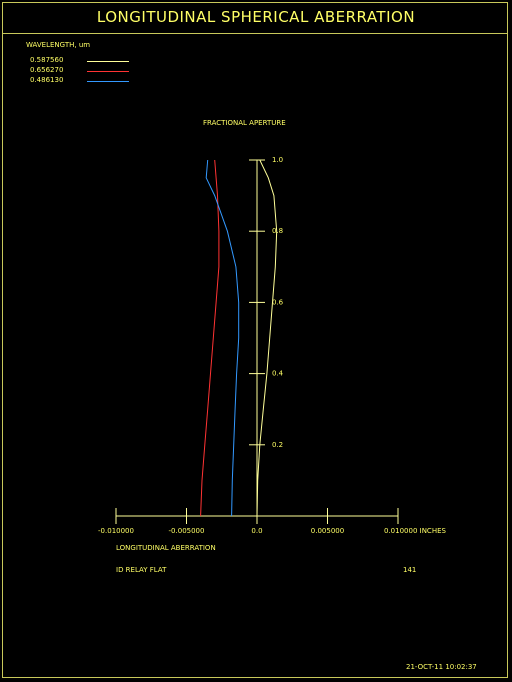  Describe the element at coordinates (58, 45) in the screenshot. I see `legend-heading: WAVELENGTH, um` at that location.